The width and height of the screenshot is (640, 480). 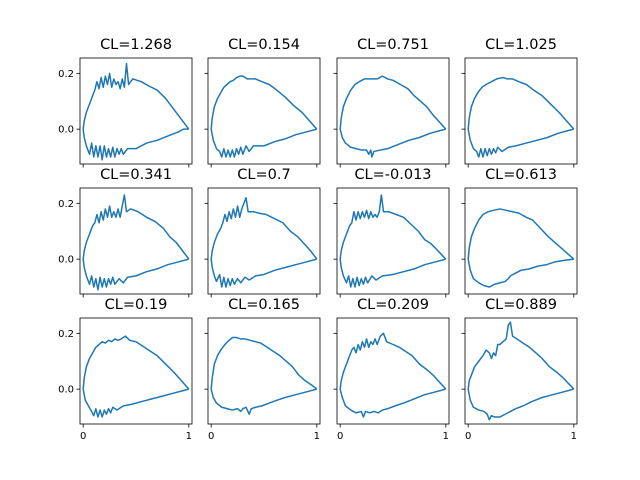 I want to click on subplot-title: CL=0.19, so click(x=136, y=305).